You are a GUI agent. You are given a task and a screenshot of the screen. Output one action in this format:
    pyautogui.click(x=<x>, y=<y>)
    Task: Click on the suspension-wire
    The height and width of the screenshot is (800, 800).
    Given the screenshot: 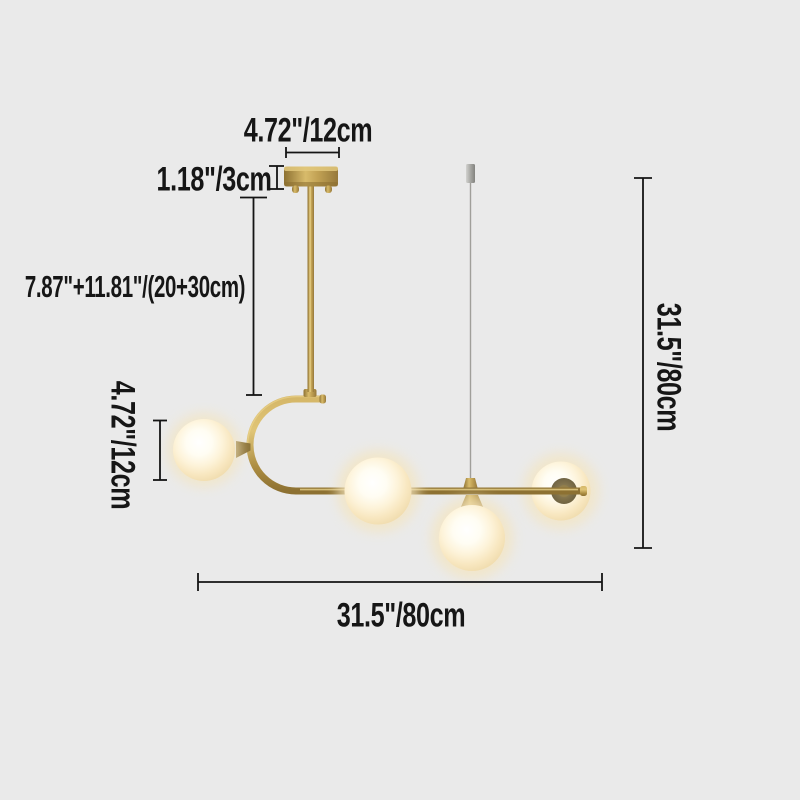 What is the action you would take?
    pyautogui.click(x=470, y=322)
    